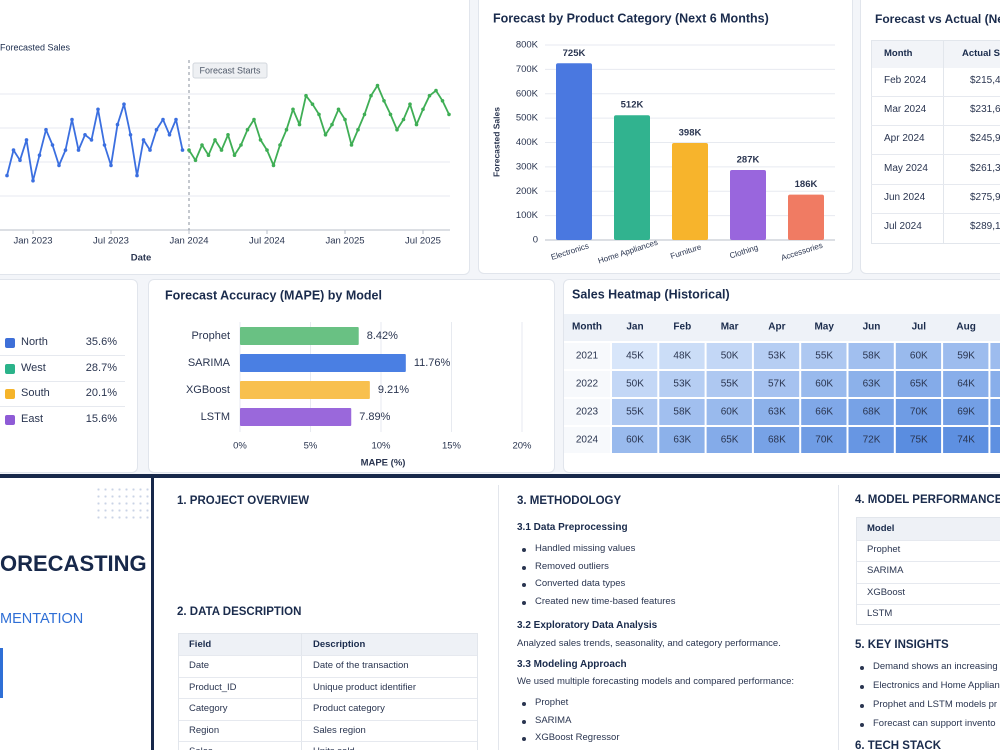 This screenshot has width=1000, height=750. What do you see at coordinates (95, 142) in the screenshot?
I see `line-series` at bounding box center [95, 142].